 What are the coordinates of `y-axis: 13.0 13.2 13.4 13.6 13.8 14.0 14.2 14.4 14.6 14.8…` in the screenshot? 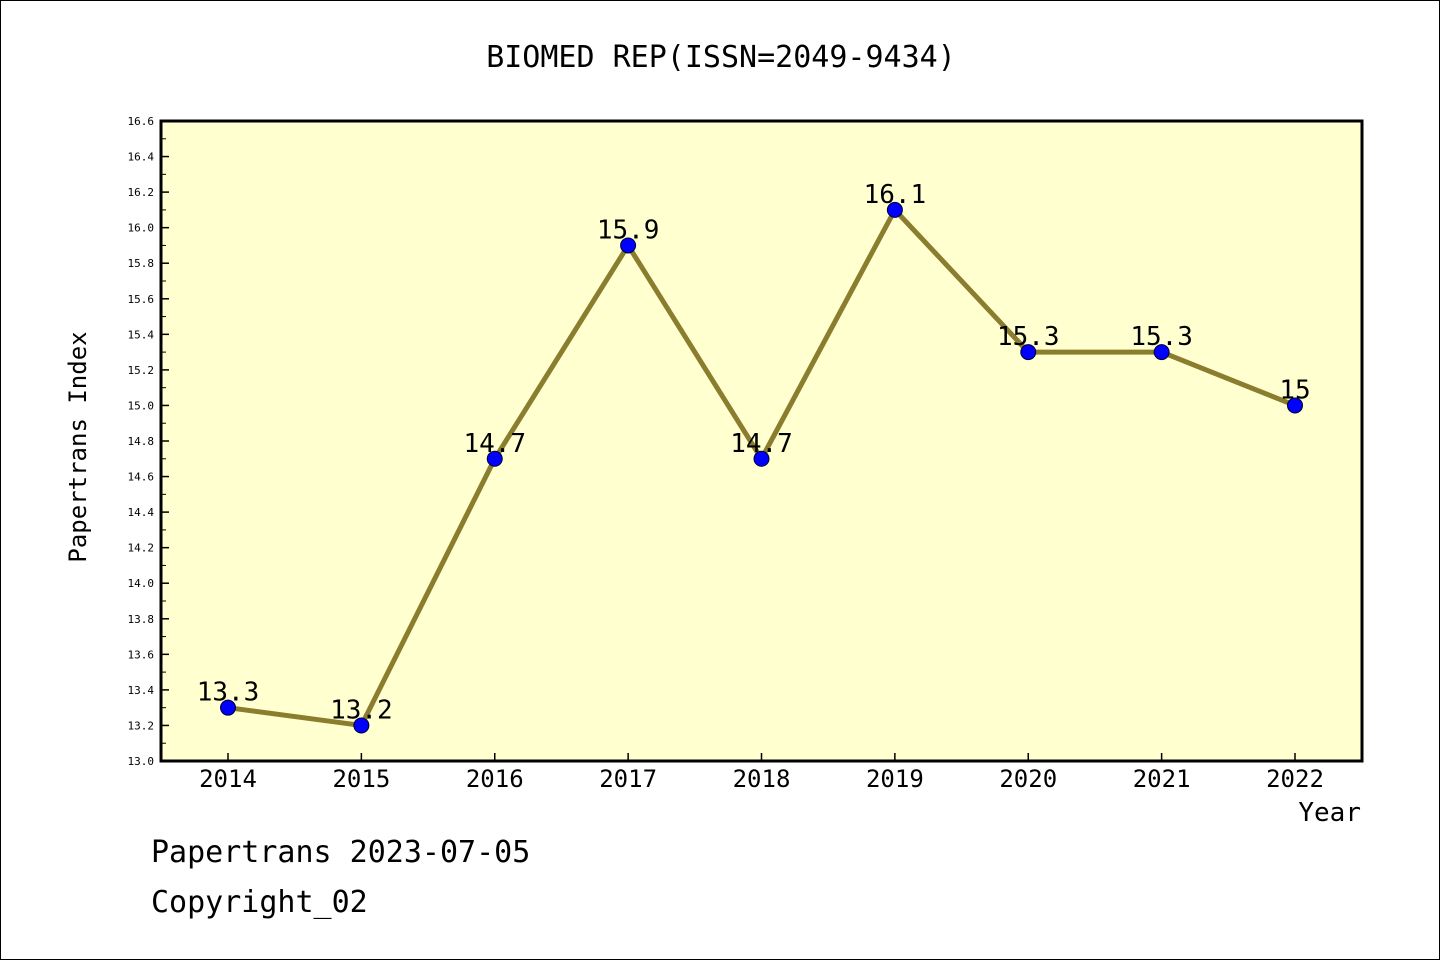 It's located at (148, 441).